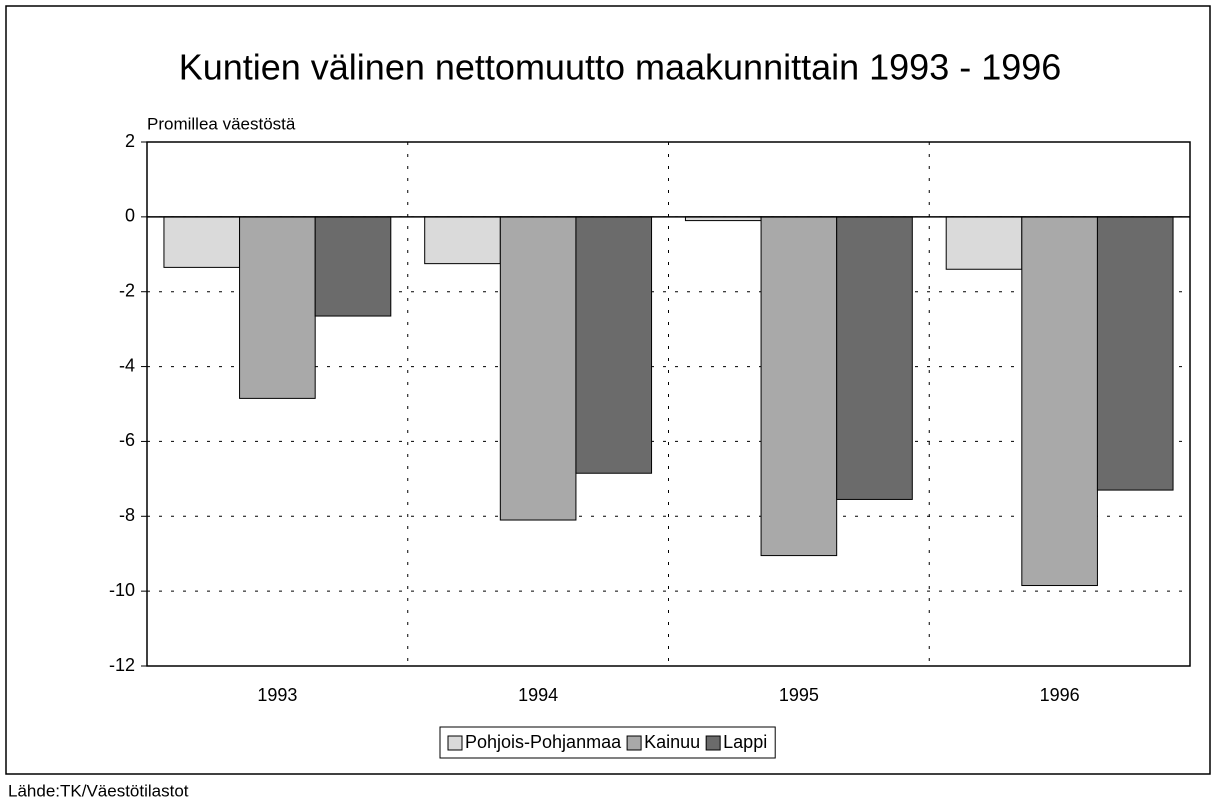 The width and height of the screenshot is (1216, 806). I want to click on y-tick-label: -10, so click(122, 590).